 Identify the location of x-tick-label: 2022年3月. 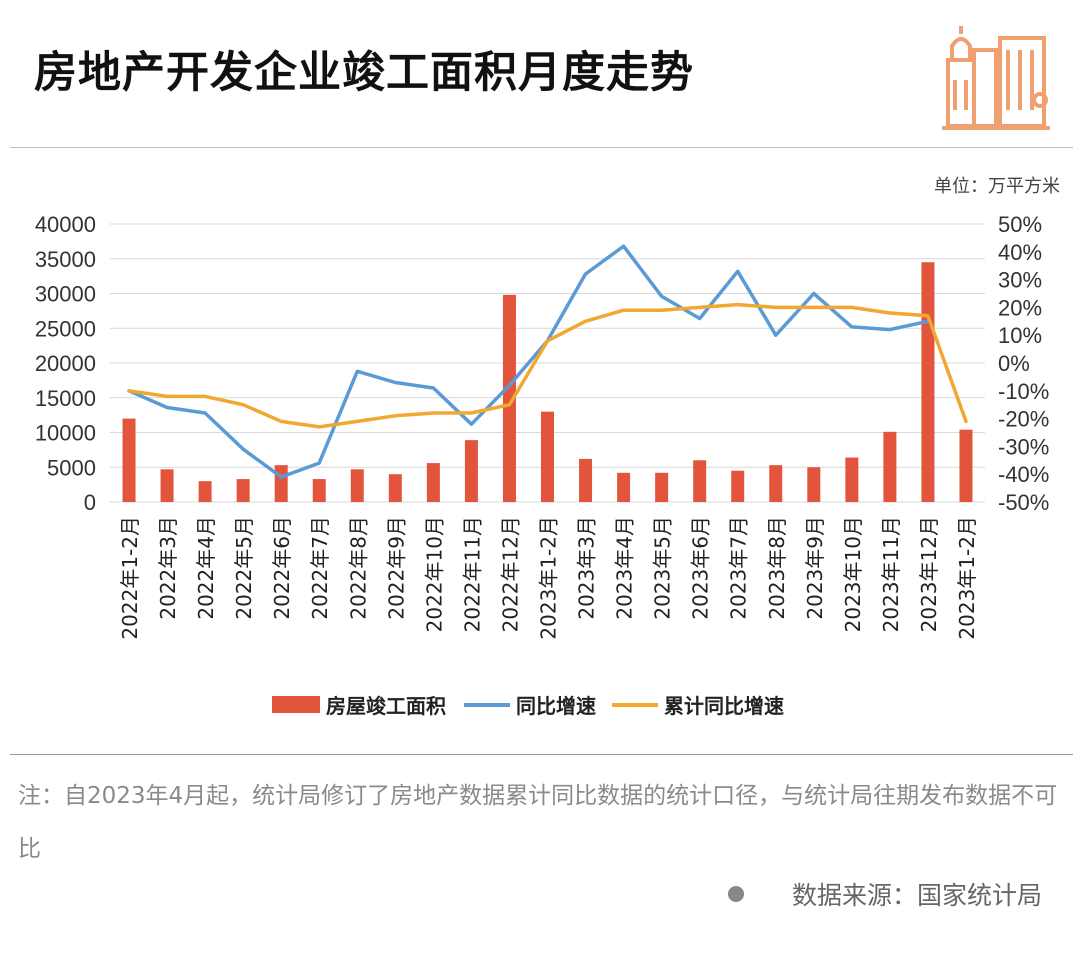
(168, 568).